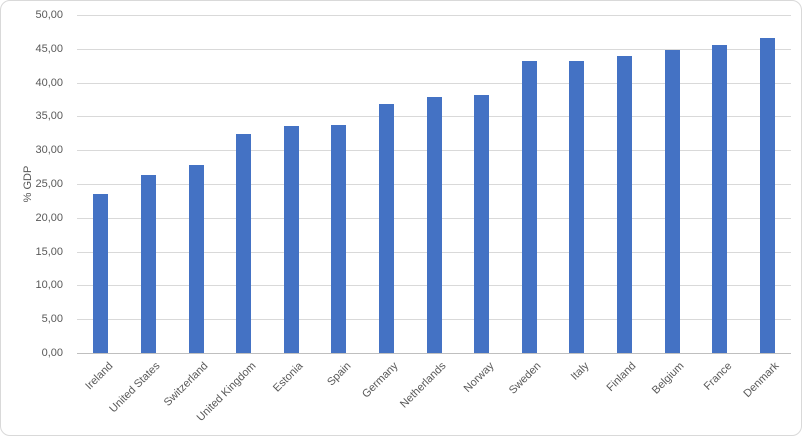 The width and height of the screenshot is (802, 436). I want to click on x-axis-category-label: Switzerland, so click(186, 384).